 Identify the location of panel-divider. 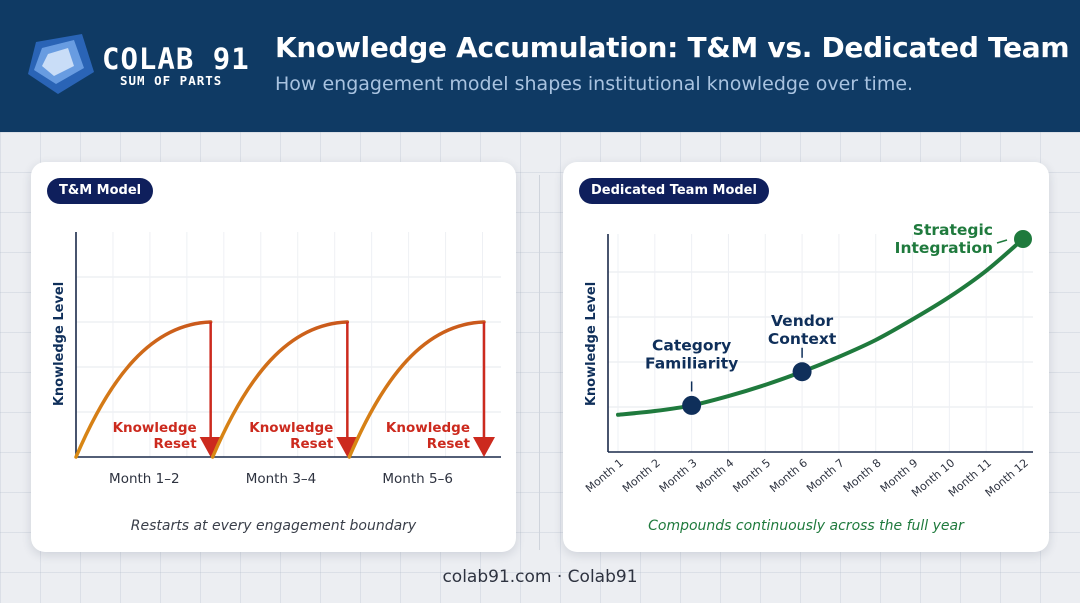
(539, 362).